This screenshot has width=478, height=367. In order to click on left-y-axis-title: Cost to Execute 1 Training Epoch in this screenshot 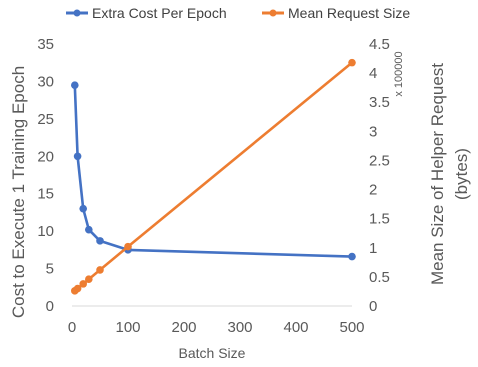, I will do `click(18, 192)`.